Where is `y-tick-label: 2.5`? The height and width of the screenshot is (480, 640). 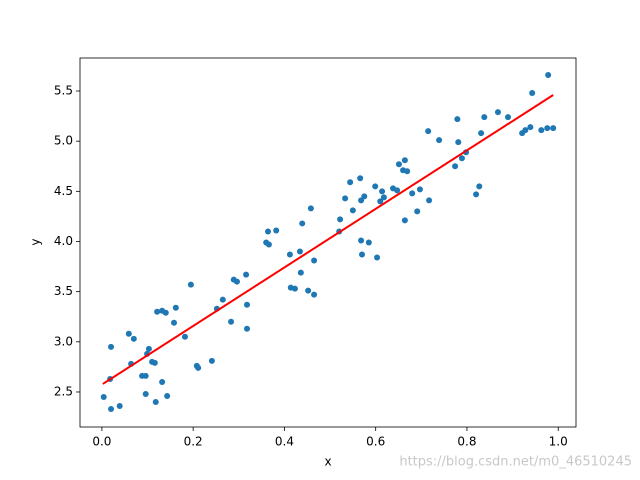 y-tick-label: 2.5 is located at coordinates (63, 391).